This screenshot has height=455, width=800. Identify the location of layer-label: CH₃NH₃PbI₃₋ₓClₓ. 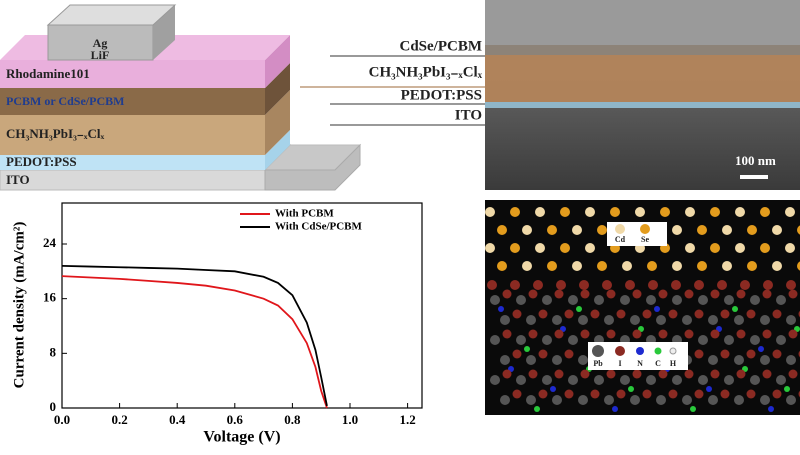
(55, 133).